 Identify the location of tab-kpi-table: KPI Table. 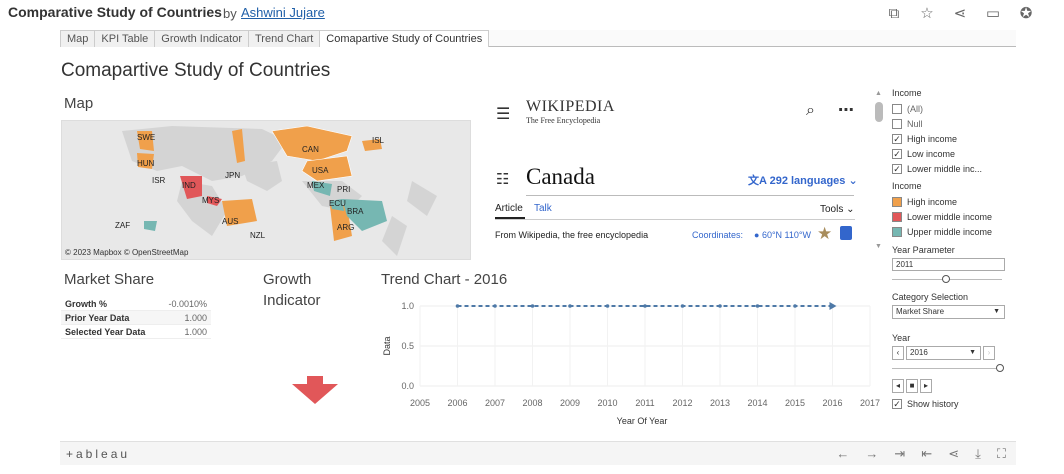
(125, 38).